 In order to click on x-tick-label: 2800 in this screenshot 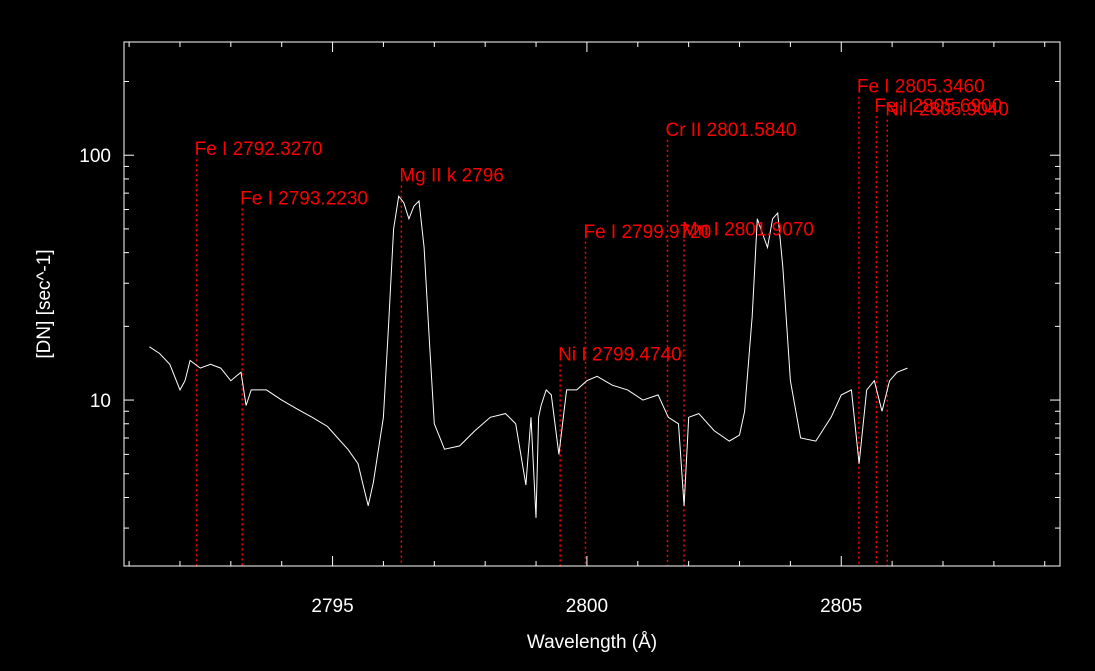, I will do `click(587, 606)`.